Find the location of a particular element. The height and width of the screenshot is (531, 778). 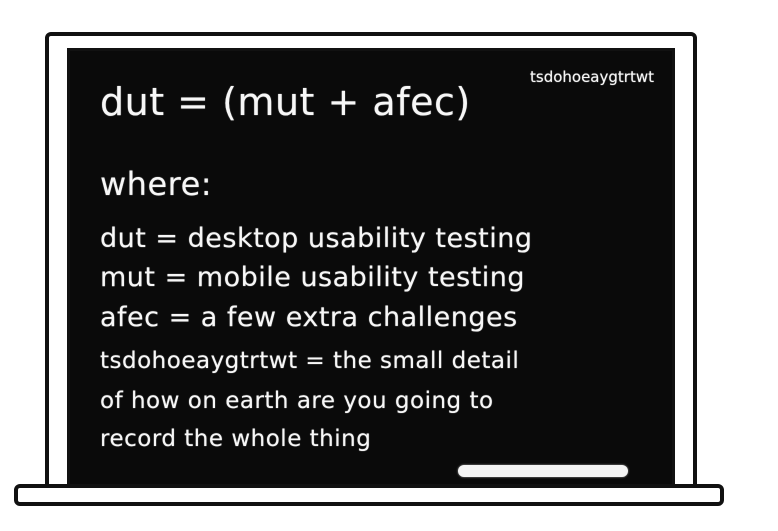

definition-afec: afec = a few extra challenges is located at coordinates (309, 317).